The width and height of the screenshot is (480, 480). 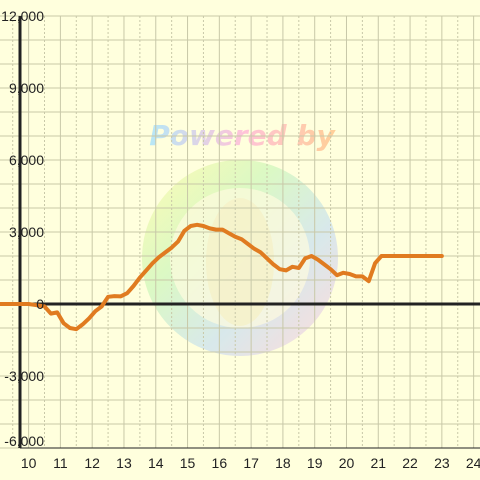 What do you see at coordinates (442, 463) in the screenshot?
I see `x-tick-label: 23` at bounding box center [442, 463].